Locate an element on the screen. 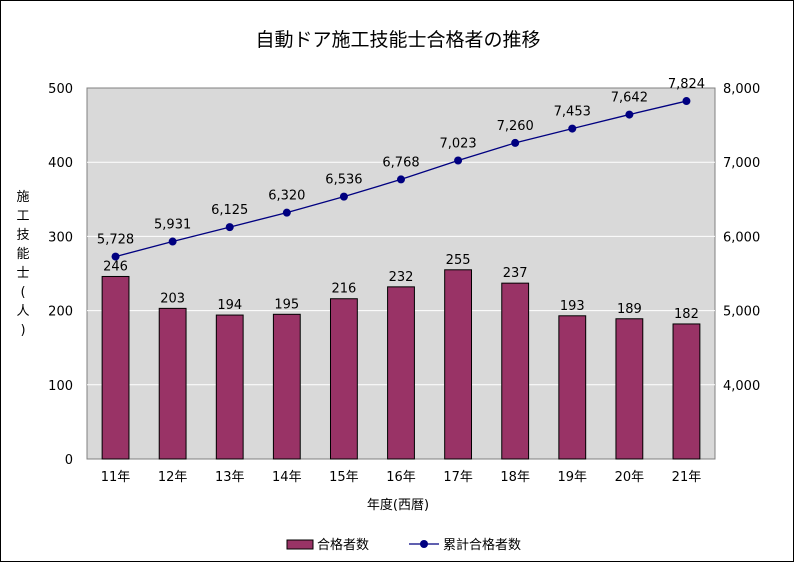 This screenshot has width=794, height=562. line-data-label: 6,768 is located at coordinates (400, 162).